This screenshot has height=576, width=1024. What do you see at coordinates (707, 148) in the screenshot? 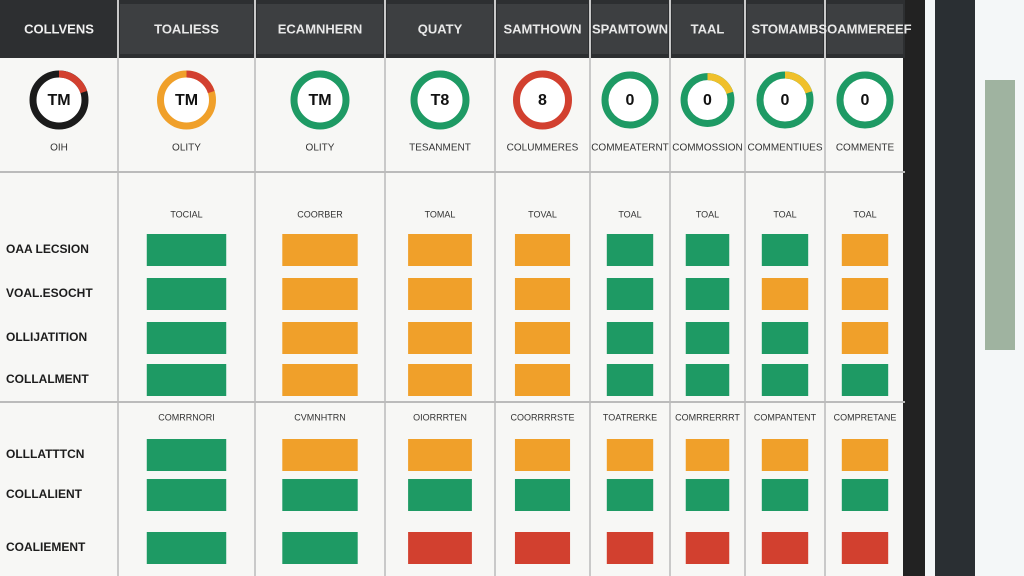
I see `gauge-caption: COMMOSSION` at bounding box center [707, 148].